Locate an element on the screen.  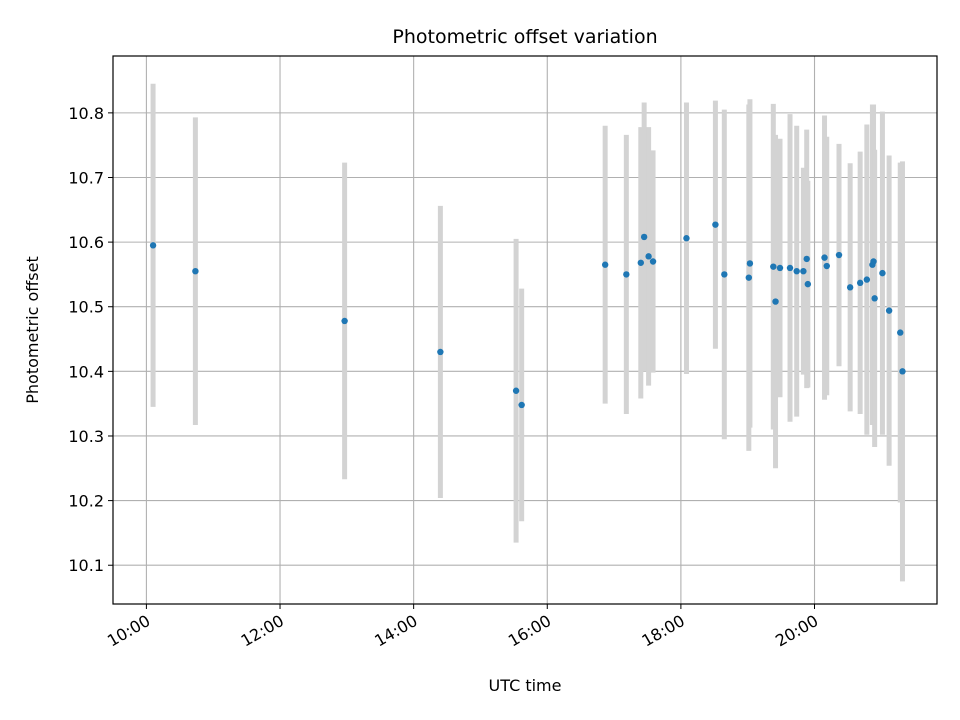
y-tick-label: 10.2 is located at coordinates (86, 501).